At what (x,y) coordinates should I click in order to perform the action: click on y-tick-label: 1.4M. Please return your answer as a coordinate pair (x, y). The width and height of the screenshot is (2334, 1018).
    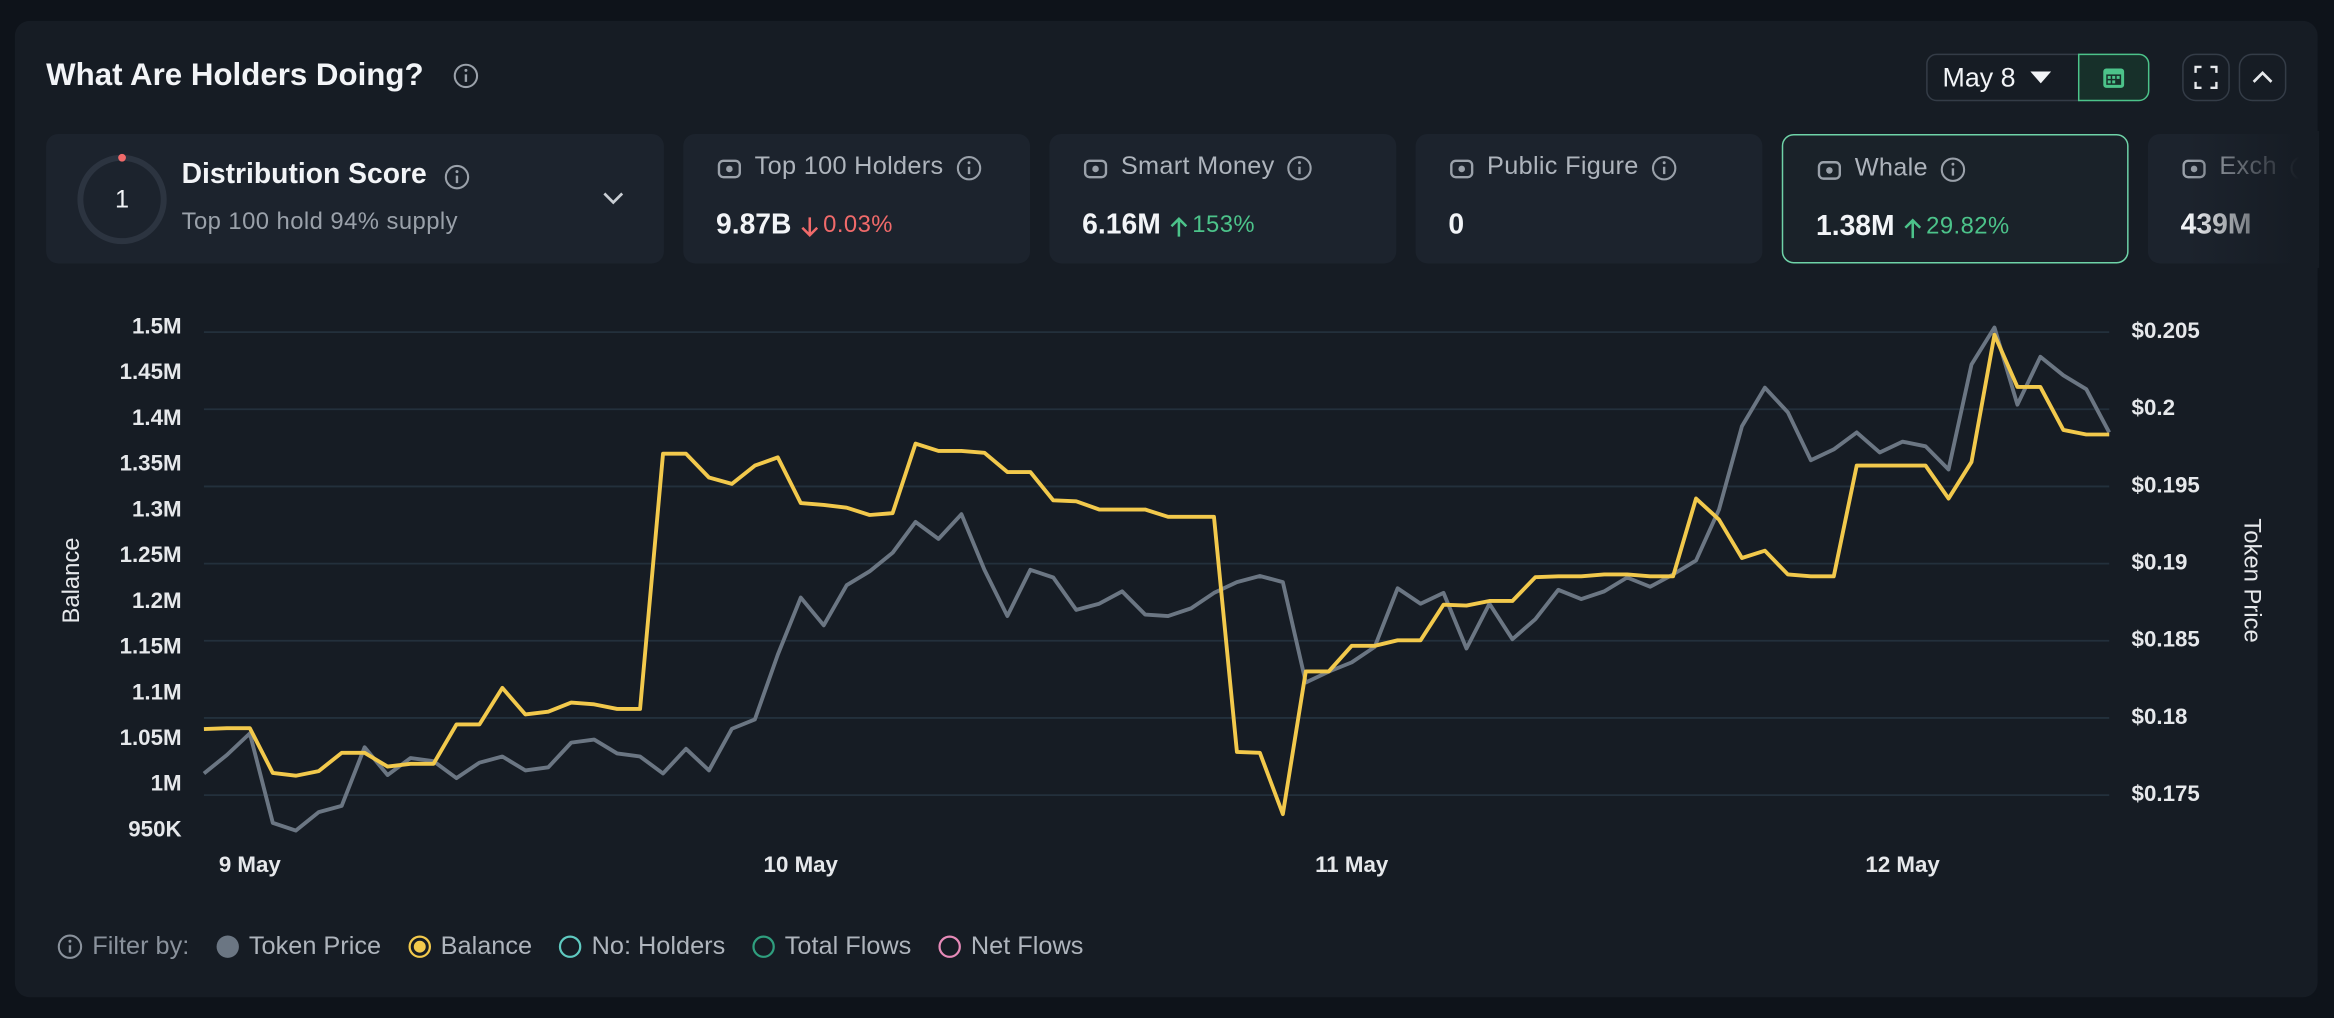
    Looking at the image, I should click on (157, 417).